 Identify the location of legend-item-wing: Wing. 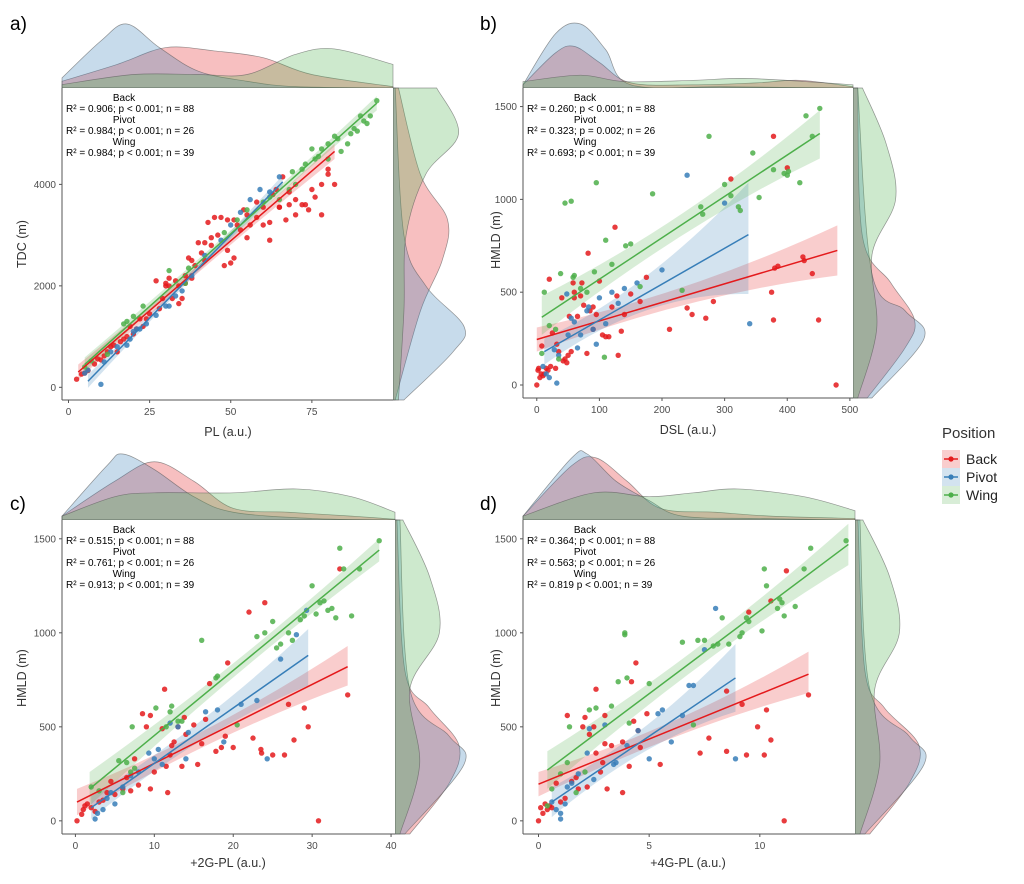
(970, 495).